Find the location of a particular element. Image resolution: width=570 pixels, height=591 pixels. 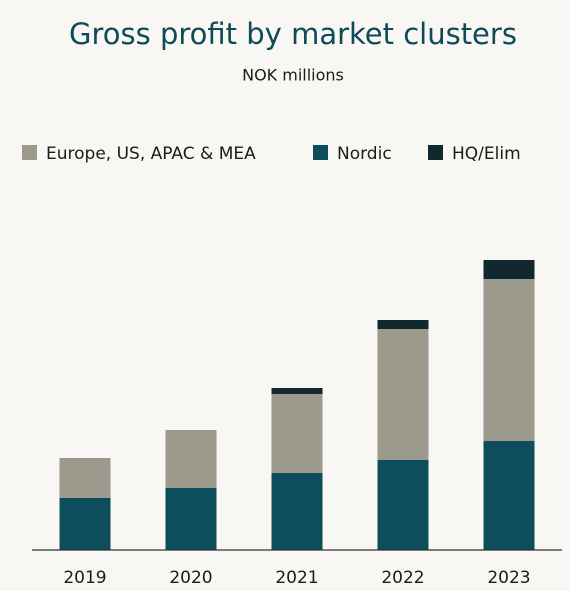

x-tick-label: 2019 is located at coordinates (84, 578).